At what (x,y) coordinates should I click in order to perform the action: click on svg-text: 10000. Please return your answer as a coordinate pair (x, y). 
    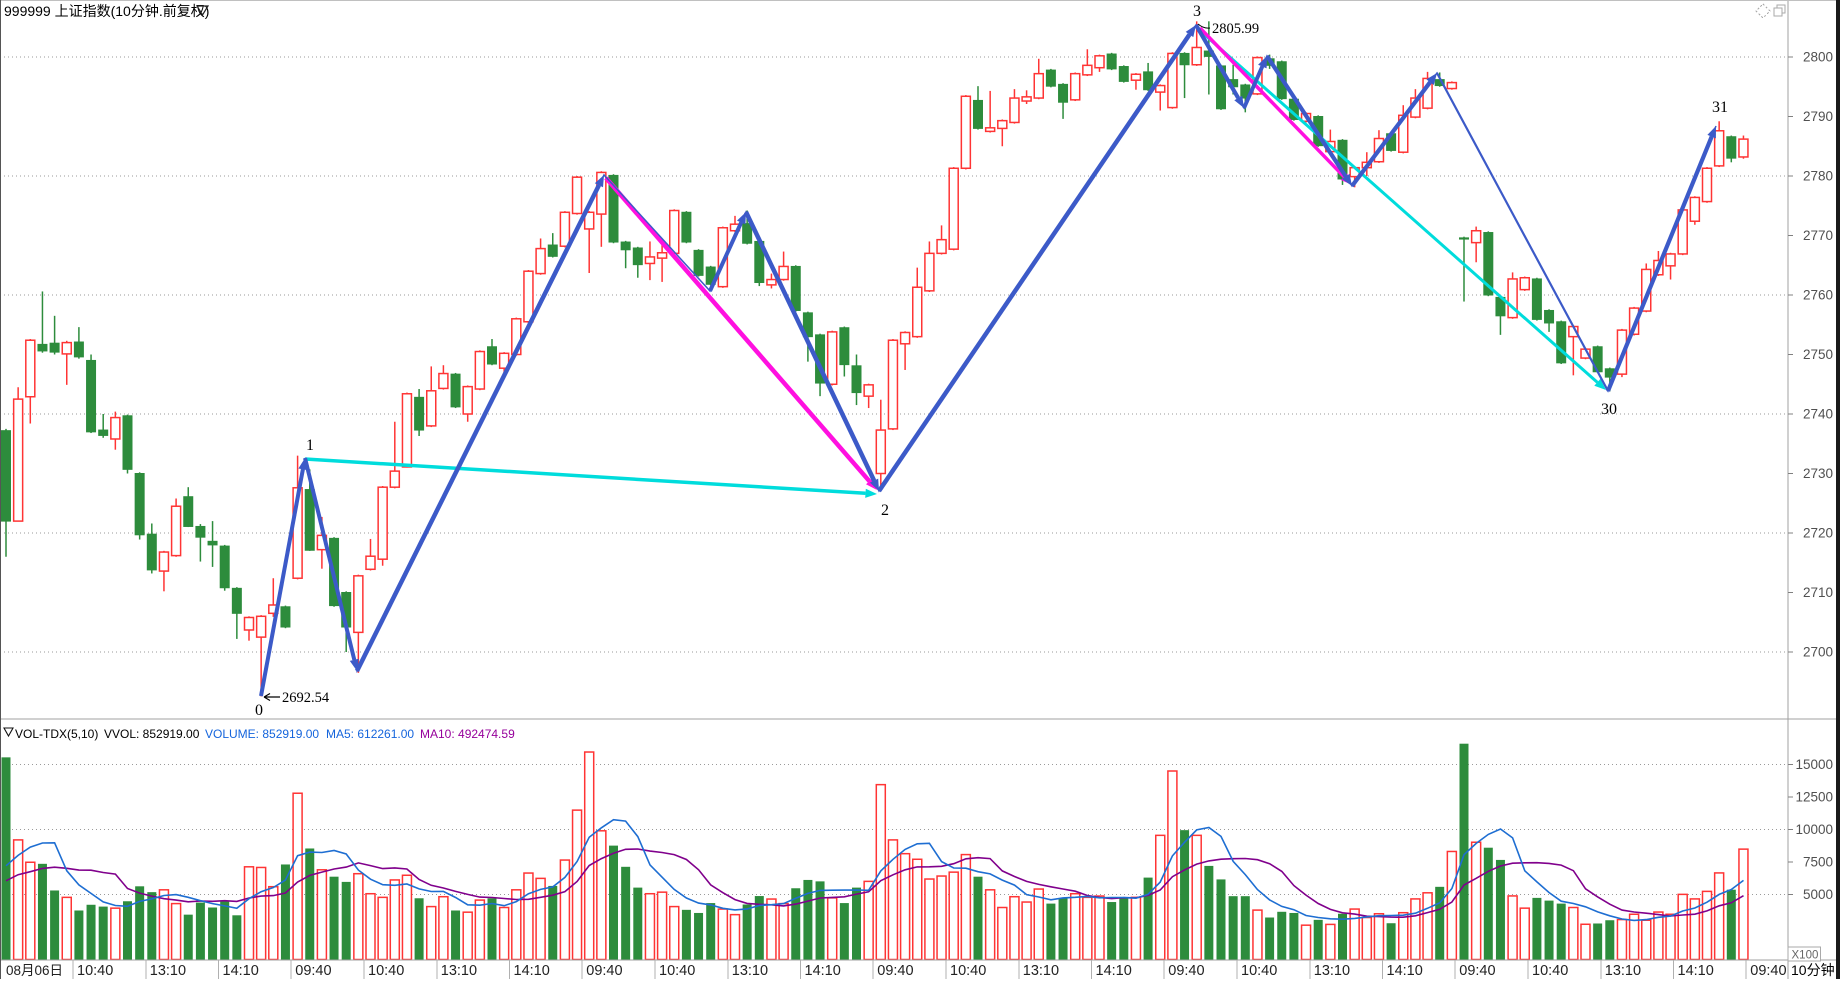
    Looking at the image, I should click on (1814, 829).